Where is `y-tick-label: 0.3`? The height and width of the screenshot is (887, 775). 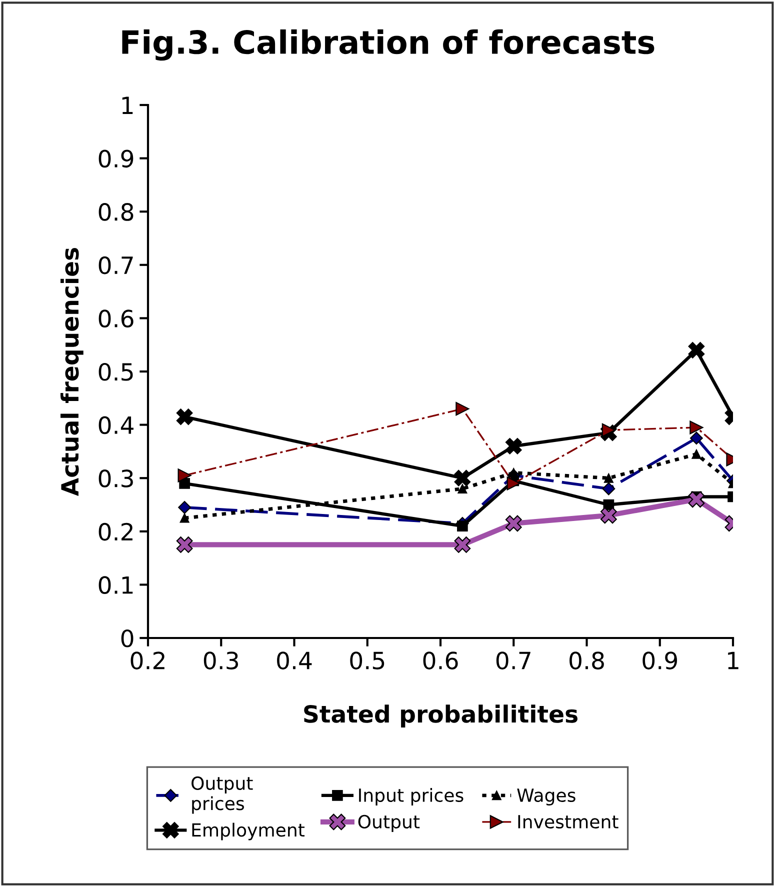 y-tick-label: 0.3 is located at coordinates (115, 479).